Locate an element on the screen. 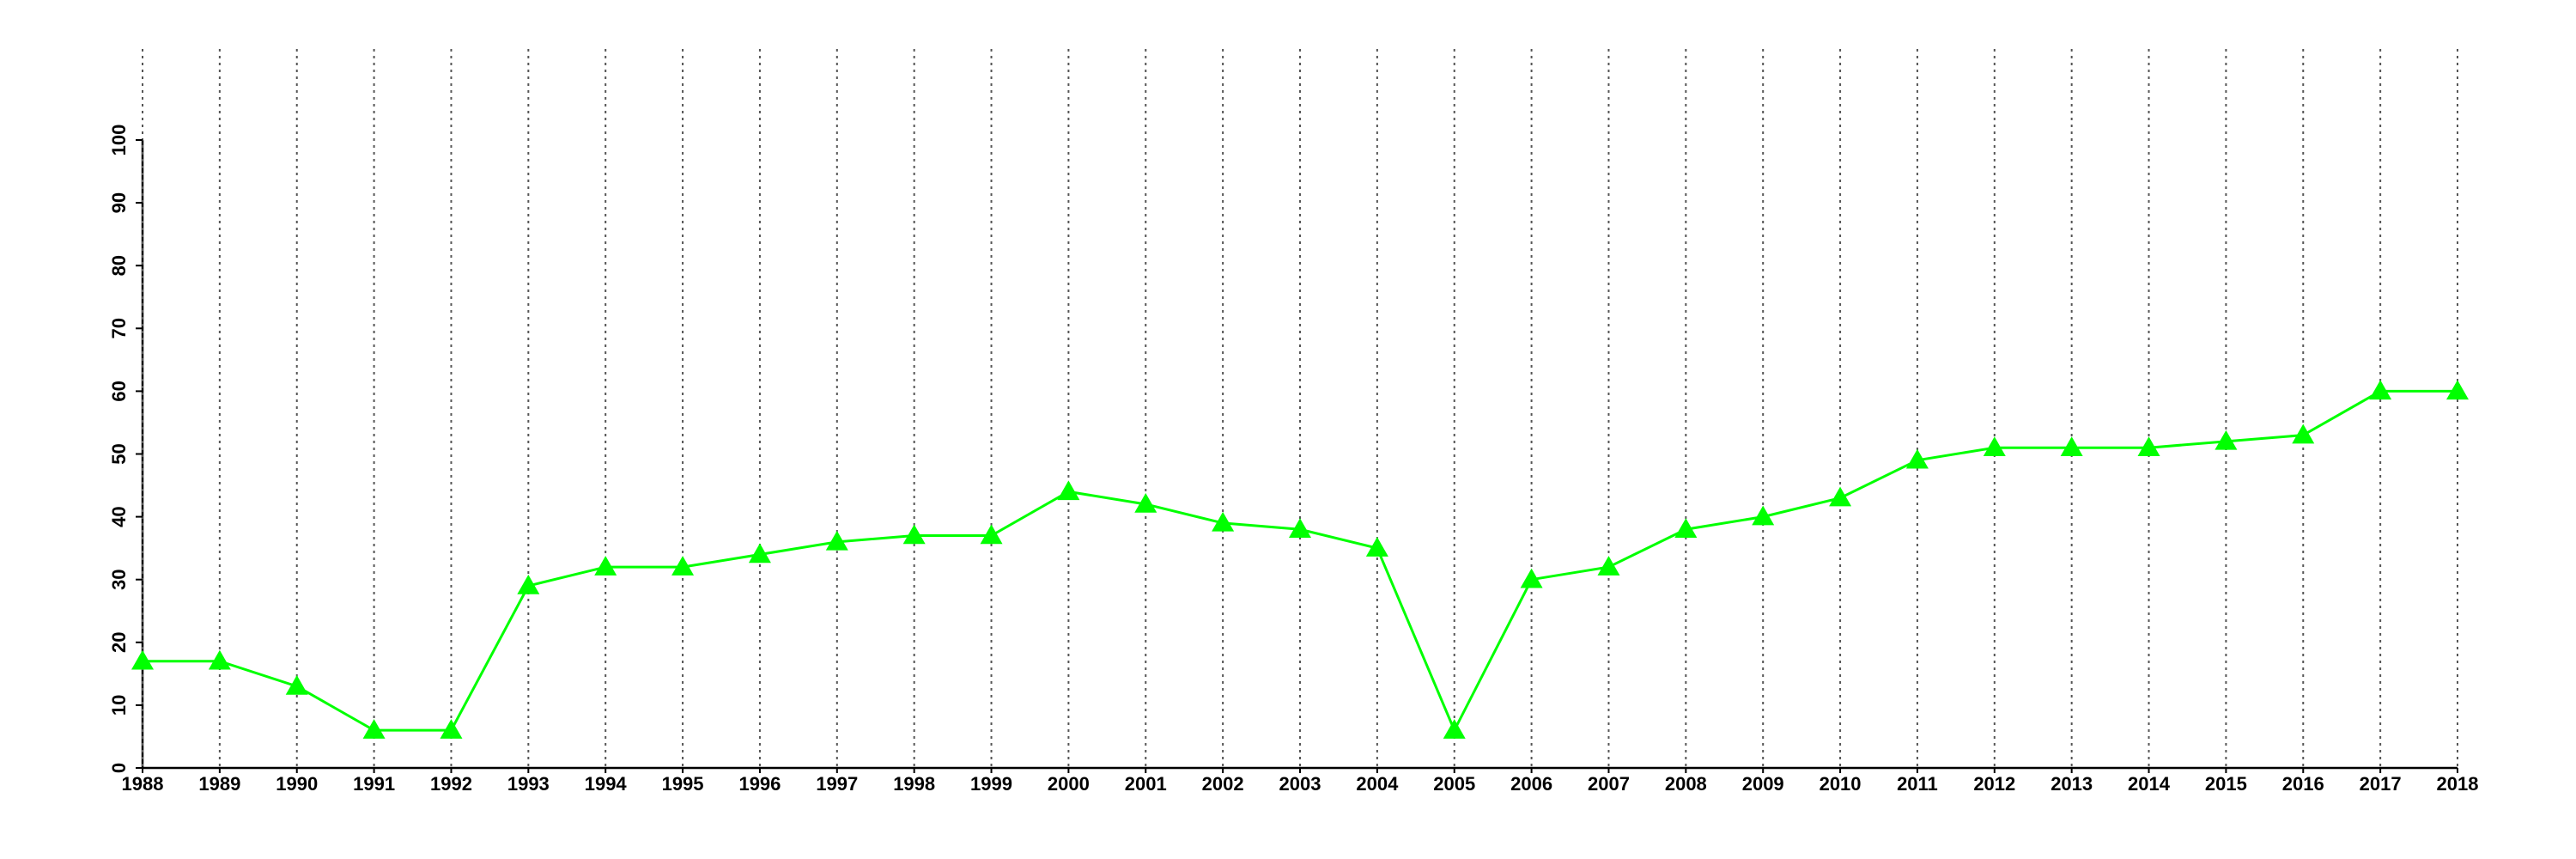 The image size is (2576, 859). x-tick-label: 2011 is located at coordinates (1917, 784).